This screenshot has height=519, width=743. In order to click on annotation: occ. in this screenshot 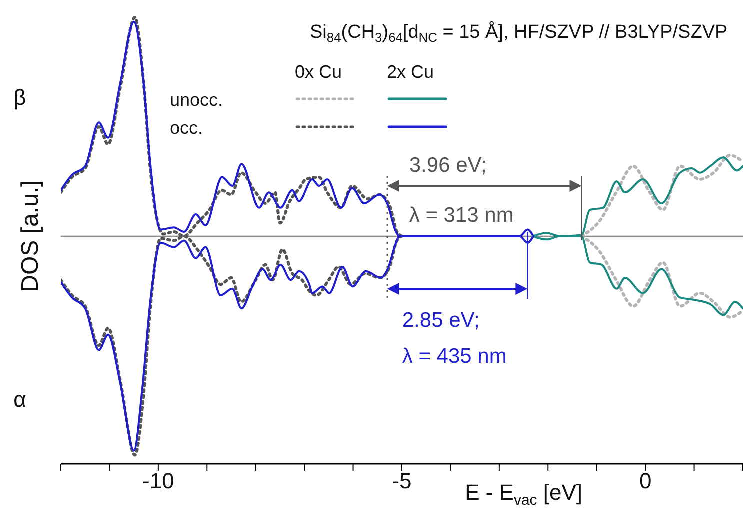, I will do `click(187, 128)`.